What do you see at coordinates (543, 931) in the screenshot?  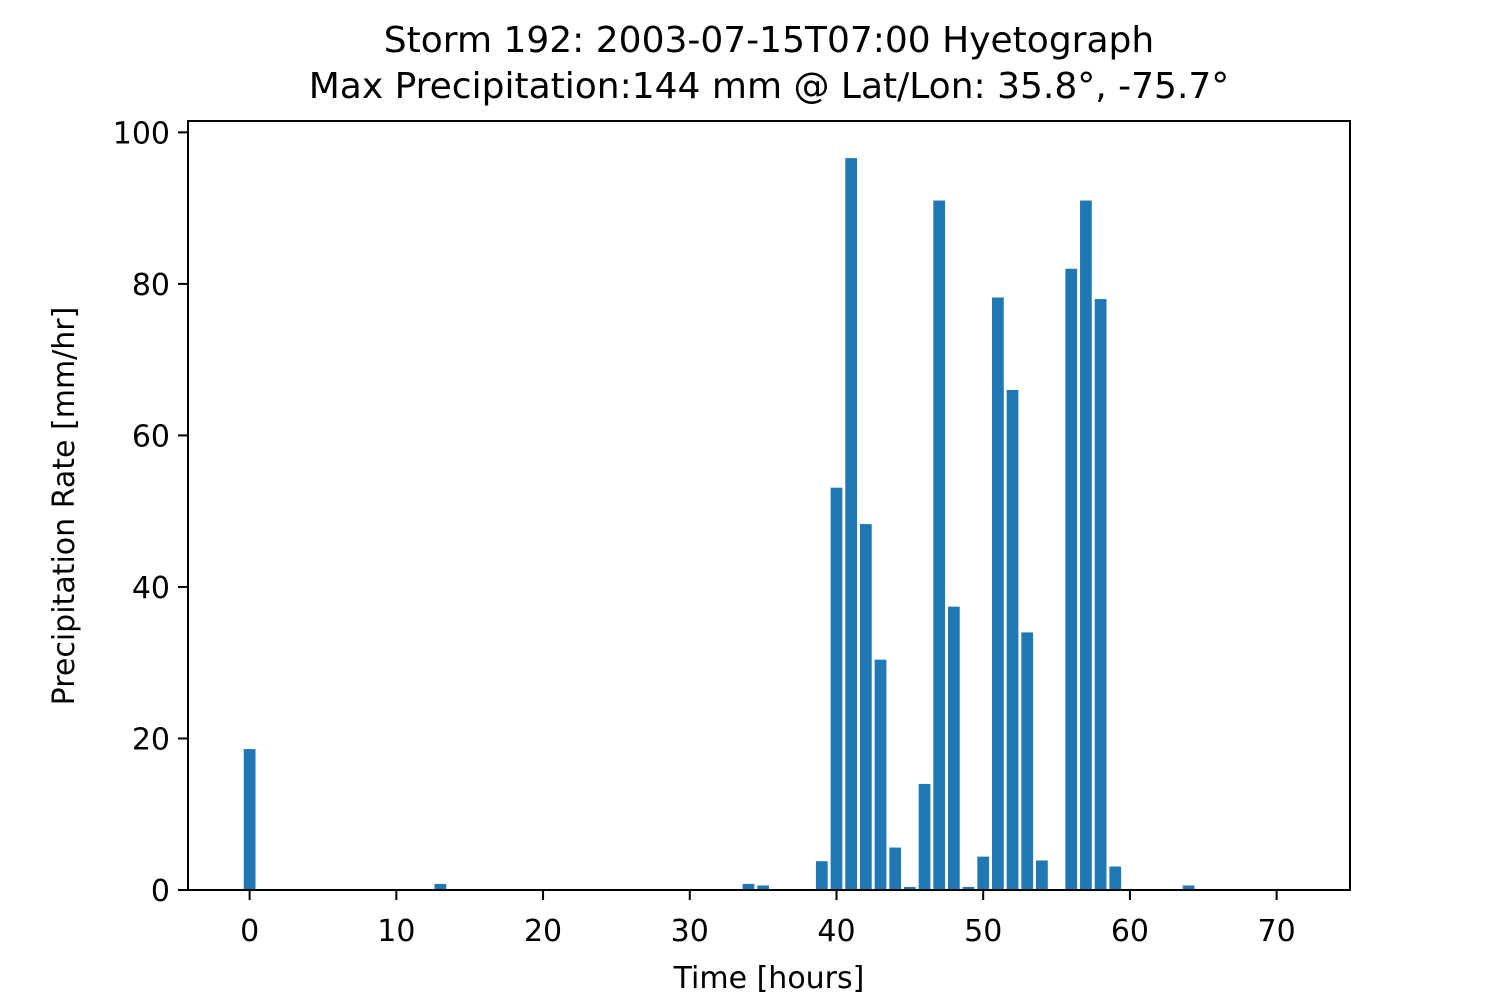 I see `x-tick-label: 20` at bounding box center [543, 931].